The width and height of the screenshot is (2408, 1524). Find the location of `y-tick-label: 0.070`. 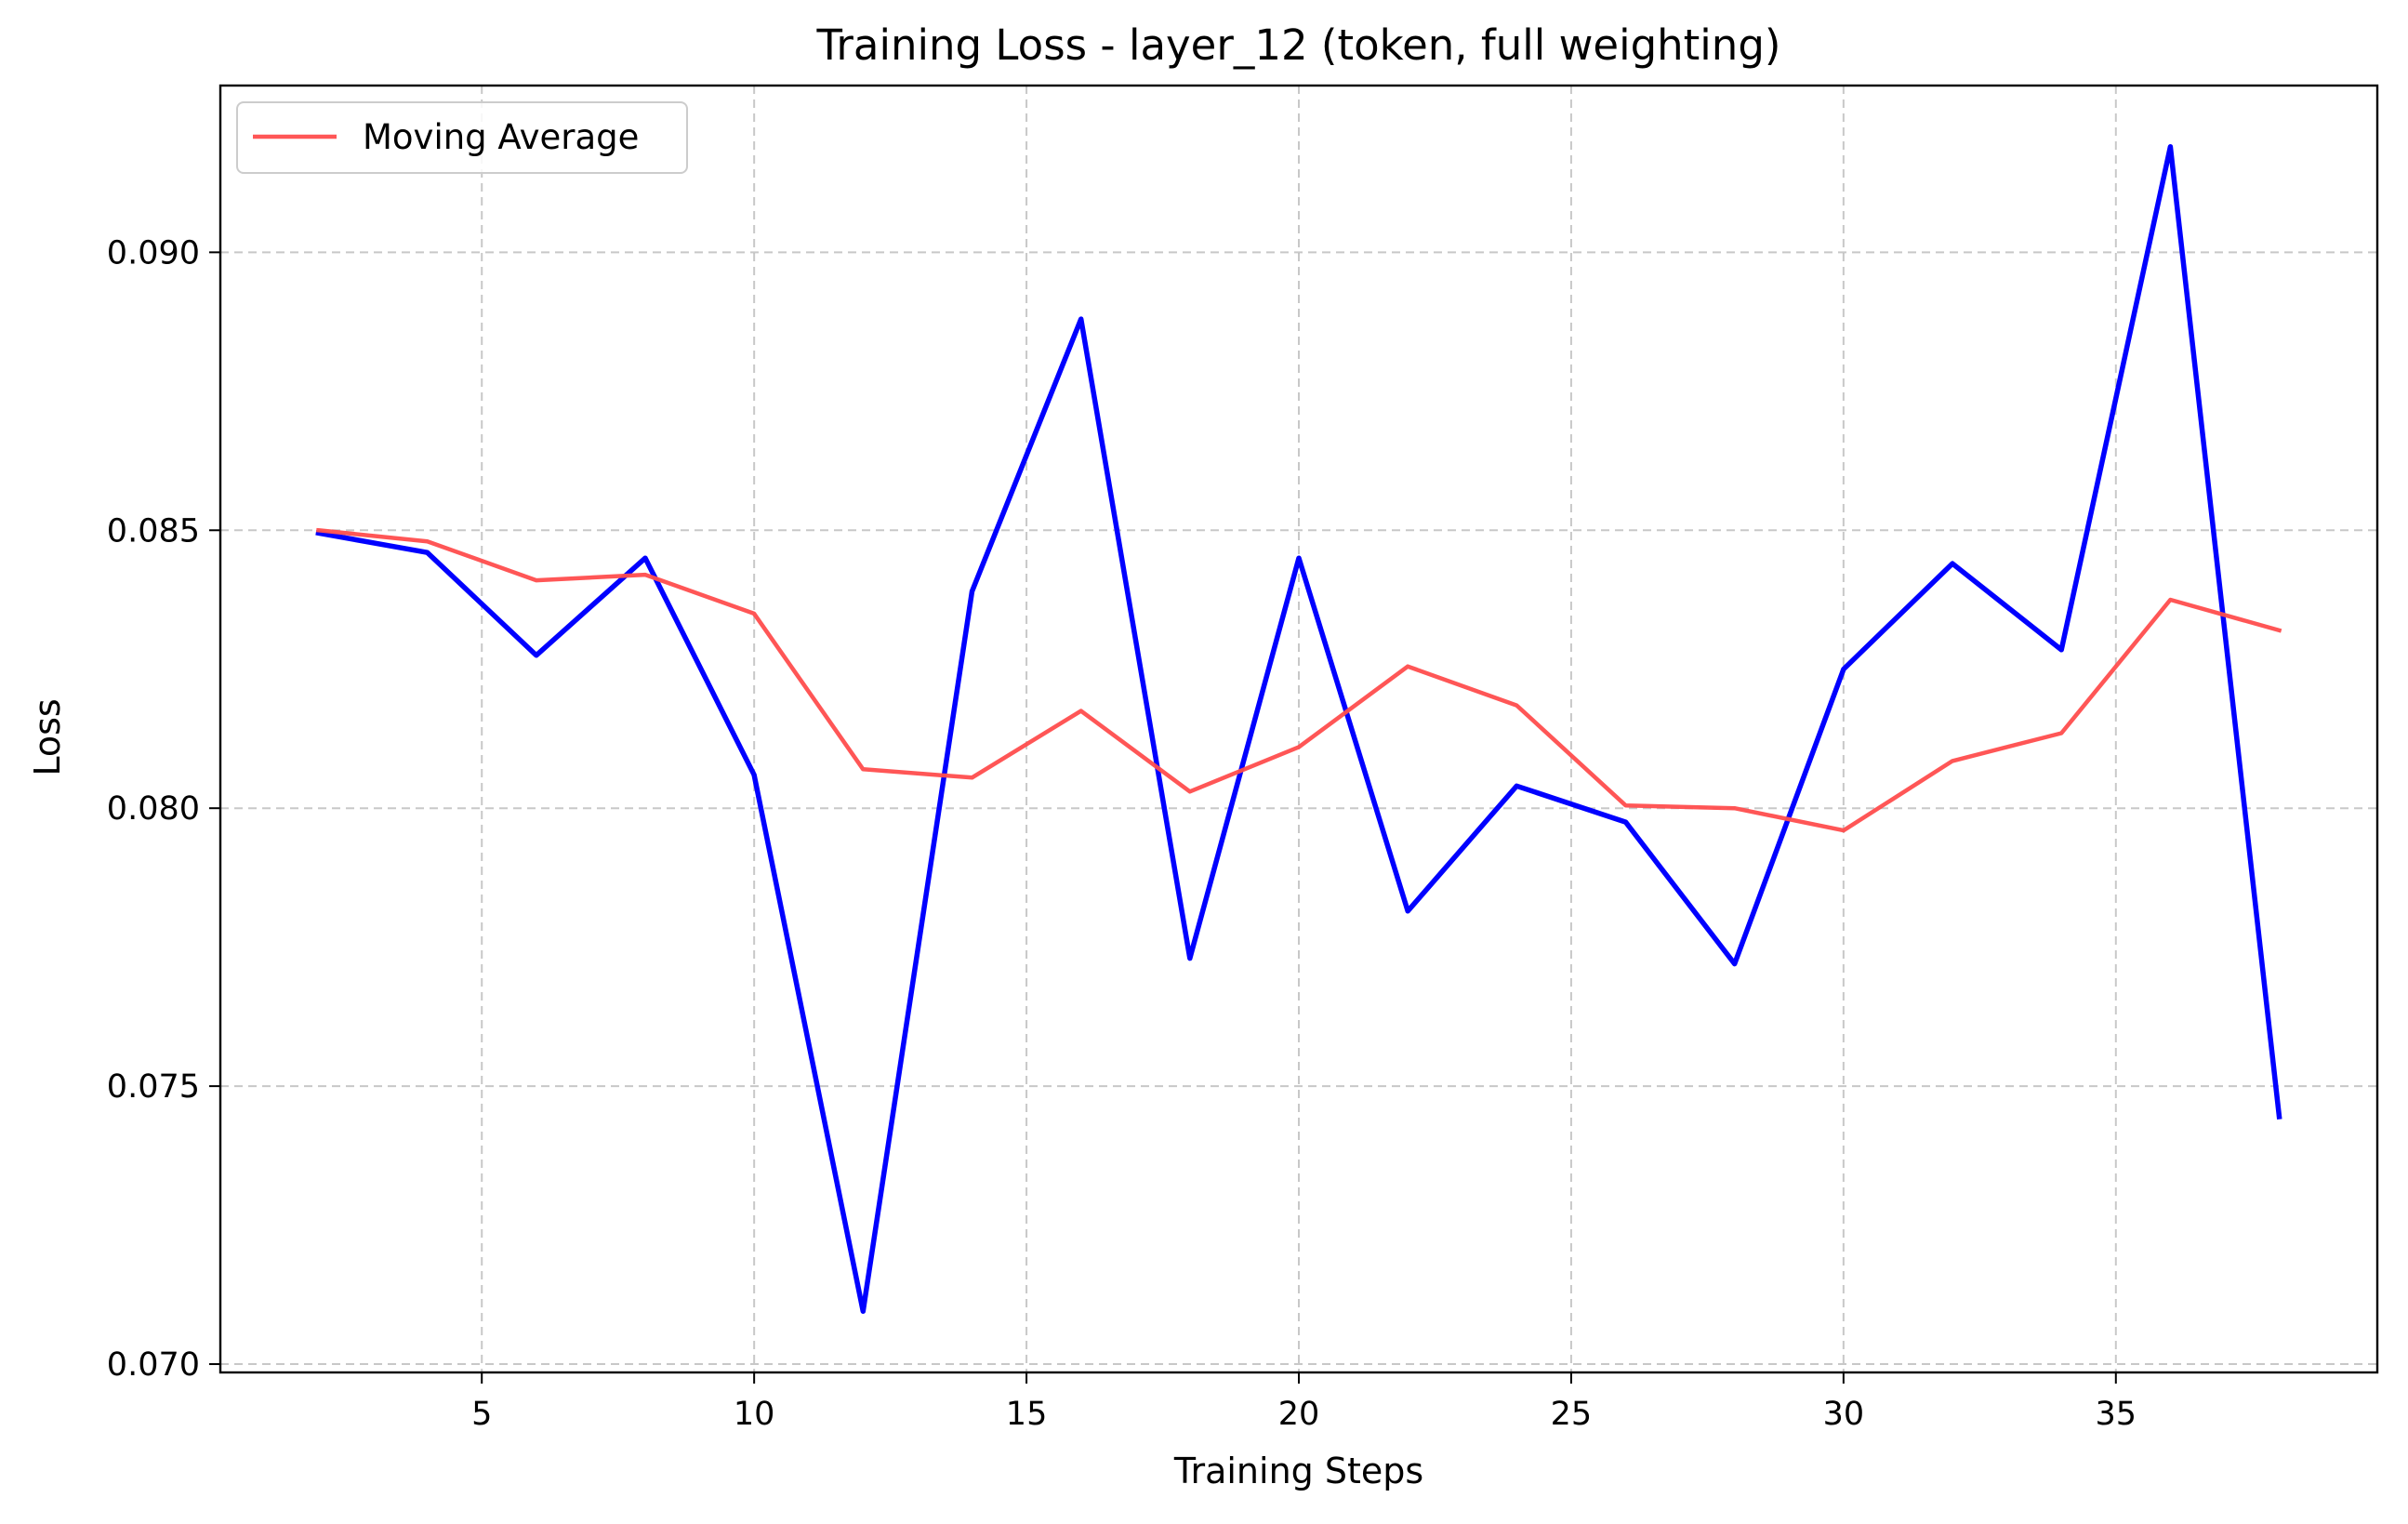

y-tick-label: 0.070 is located at coordinates (153, 1365).